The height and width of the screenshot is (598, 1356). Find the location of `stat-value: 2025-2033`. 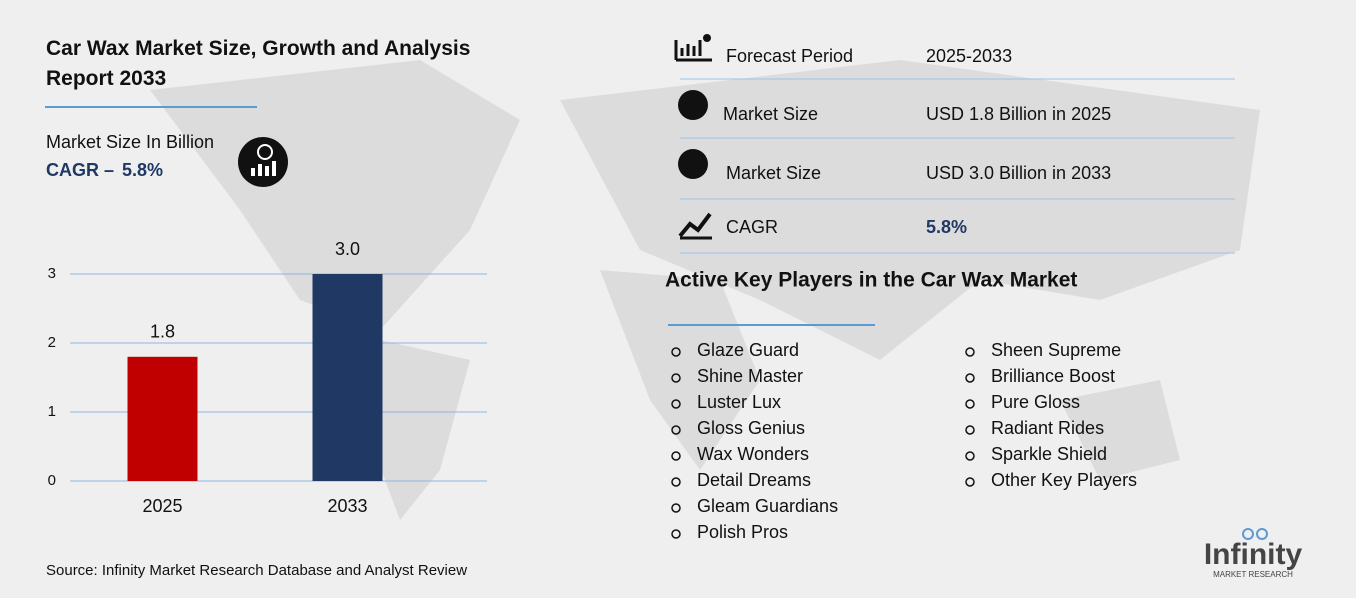

stat-value: 2025-2033 is located at coordinates (969, 56).